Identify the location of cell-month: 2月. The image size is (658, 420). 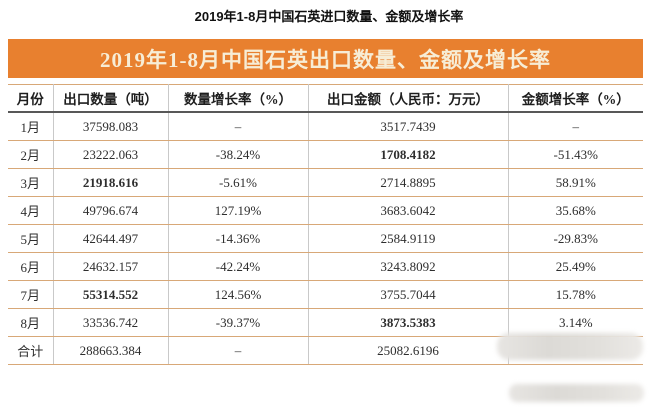
(31, 154).